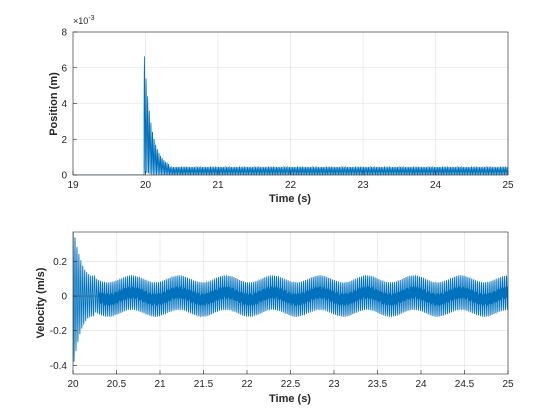 Image resolution: width=560 pixels, height=420 pixels. Describe the element at coordinates (41, 302) in the screenshot. I see `velocity-y-axis-label: Velocity (m/s)` at that location.